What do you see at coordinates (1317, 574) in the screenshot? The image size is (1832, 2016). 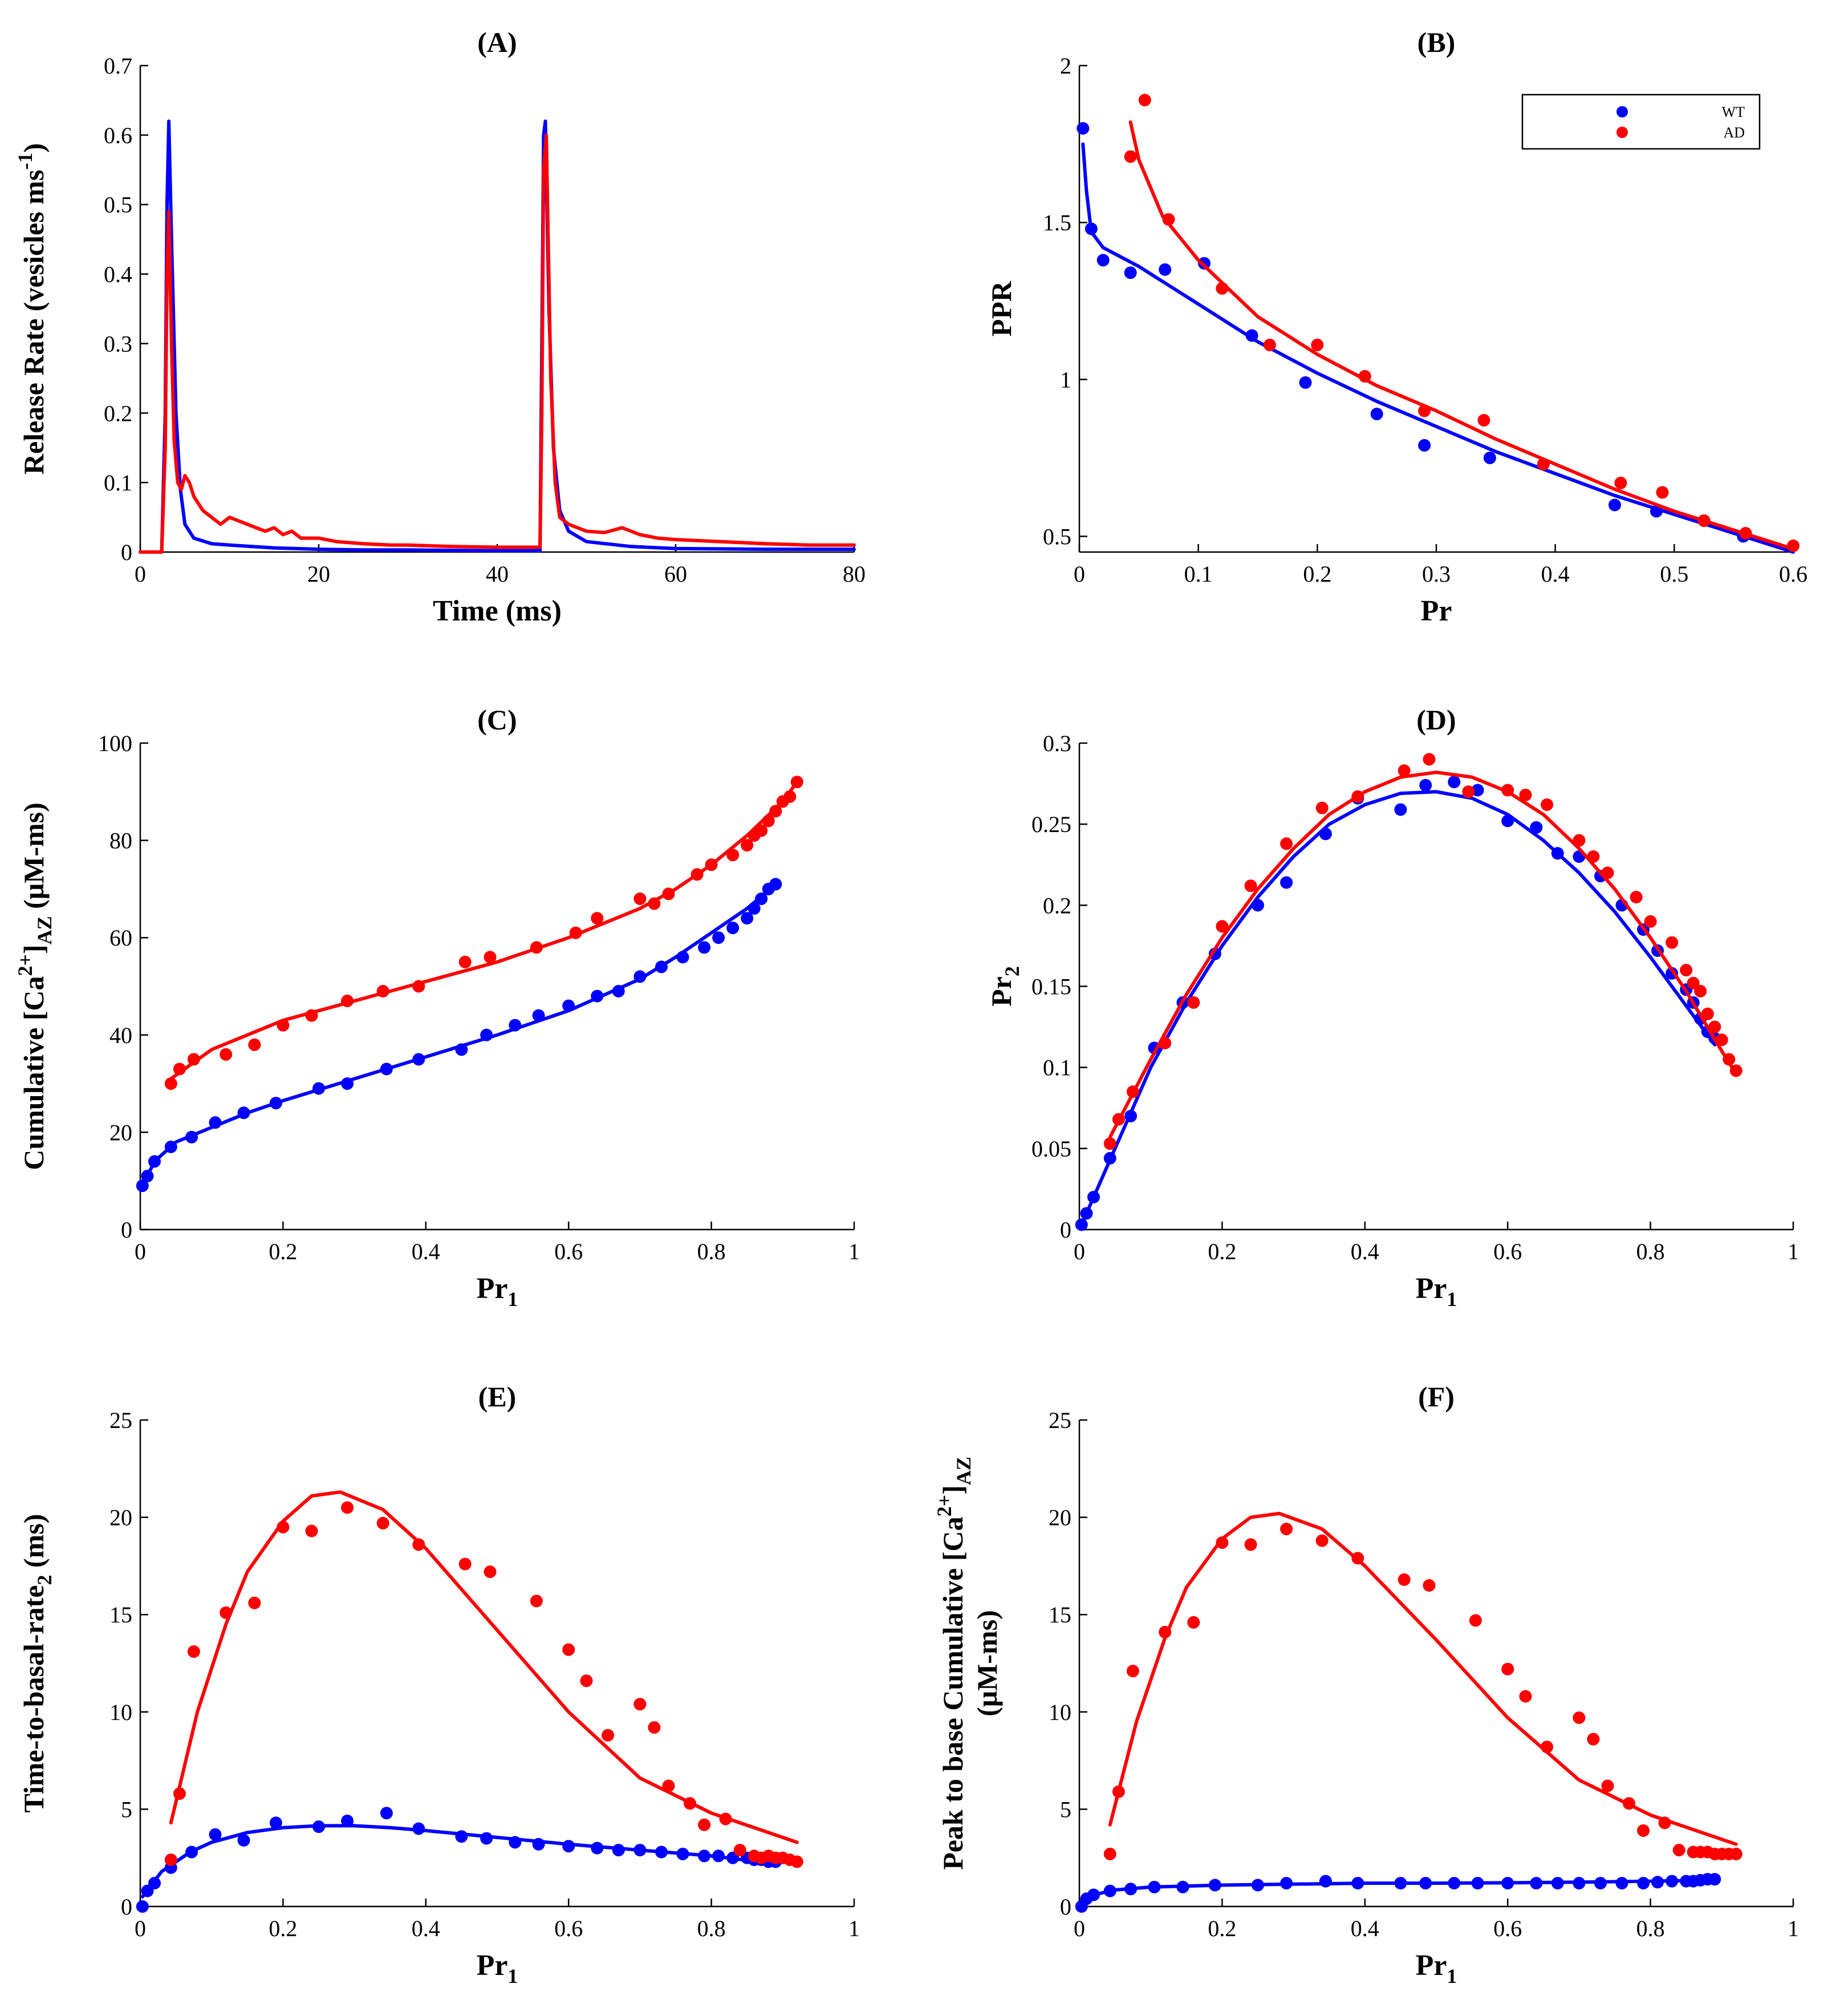 I see `x-tick-label: 0.2` at bounding box center [1317, 574].